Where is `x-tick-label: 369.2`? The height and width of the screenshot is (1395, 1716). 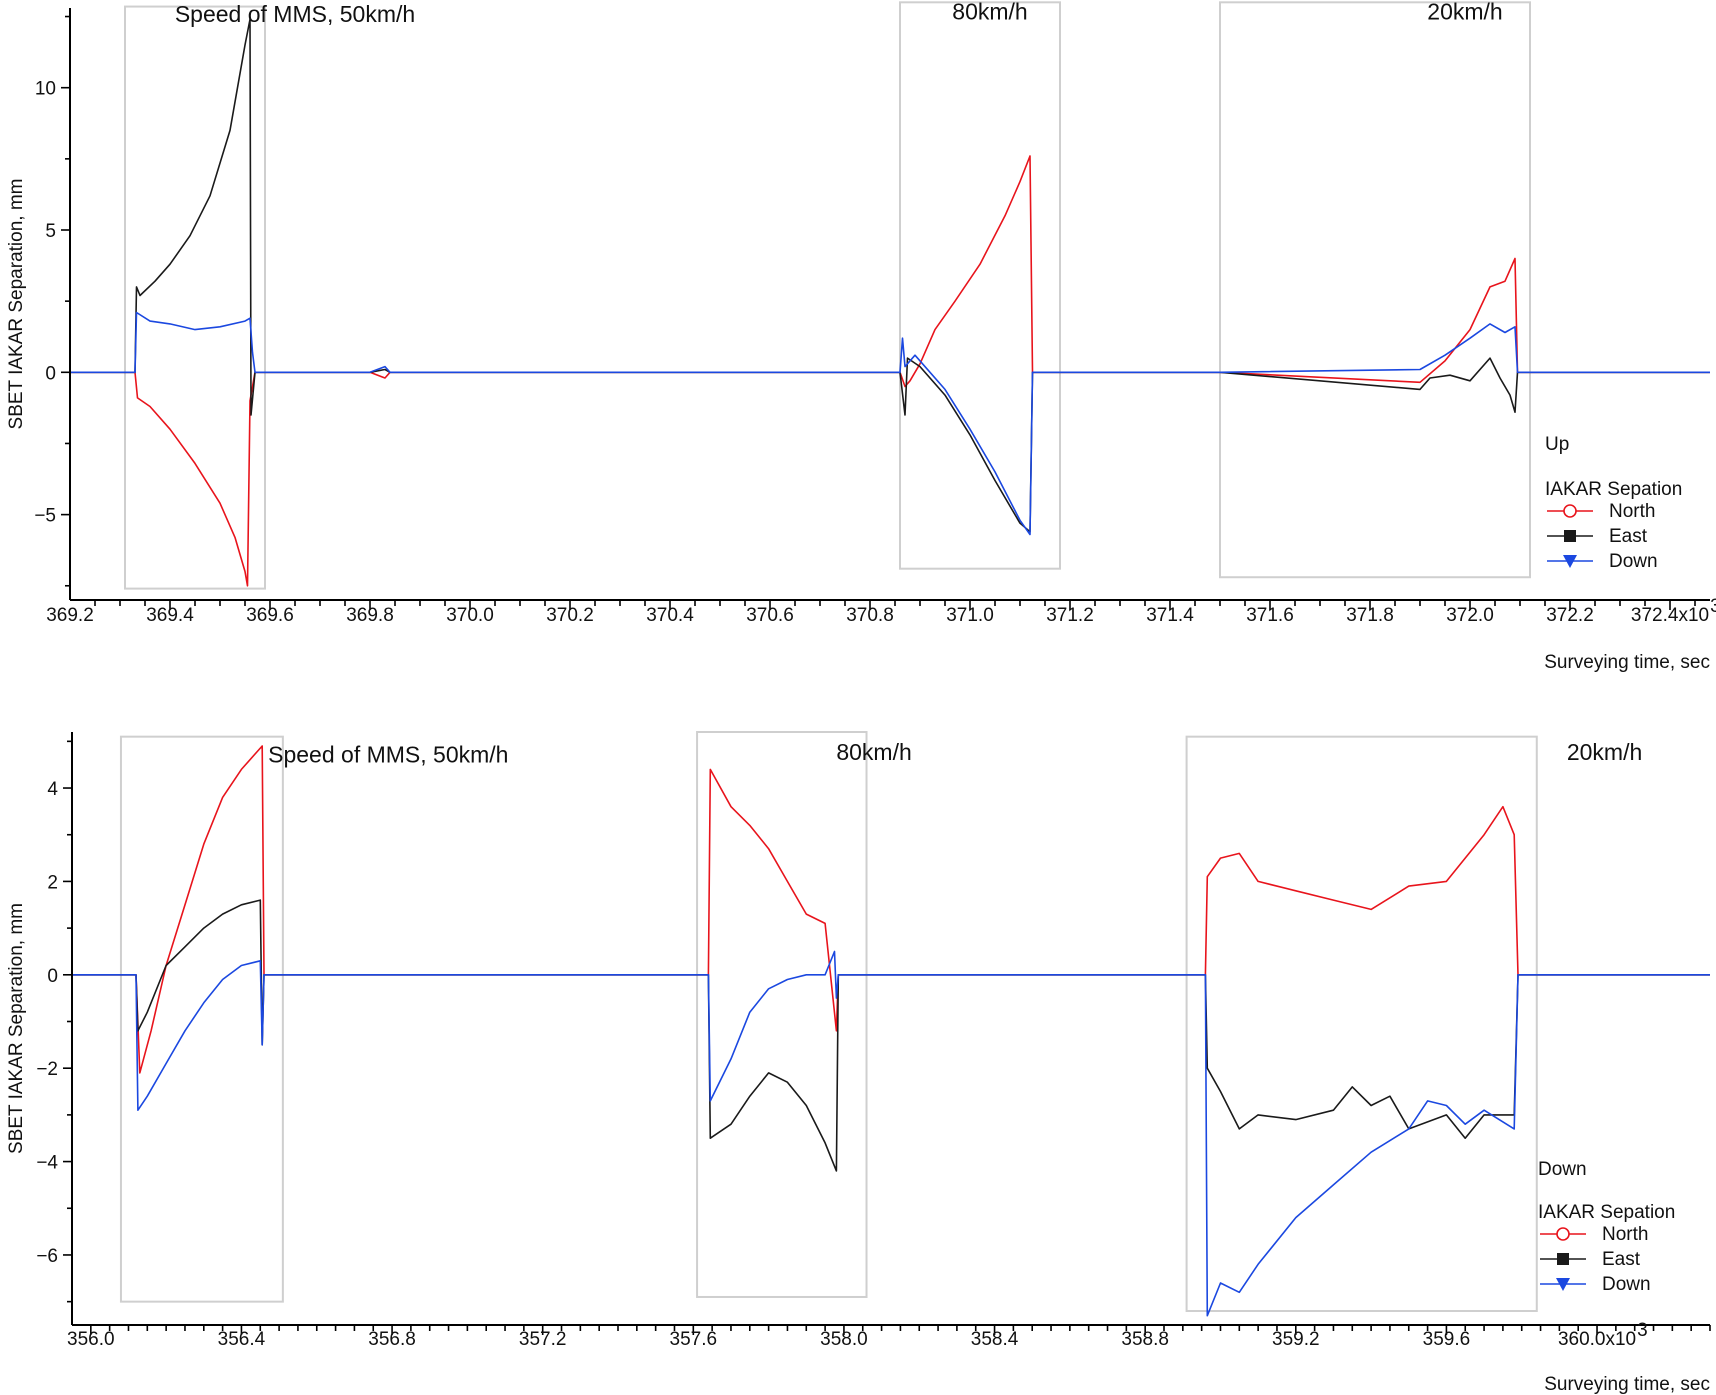
x-tick-label: 369.2 is located at coordinates (70, 615).